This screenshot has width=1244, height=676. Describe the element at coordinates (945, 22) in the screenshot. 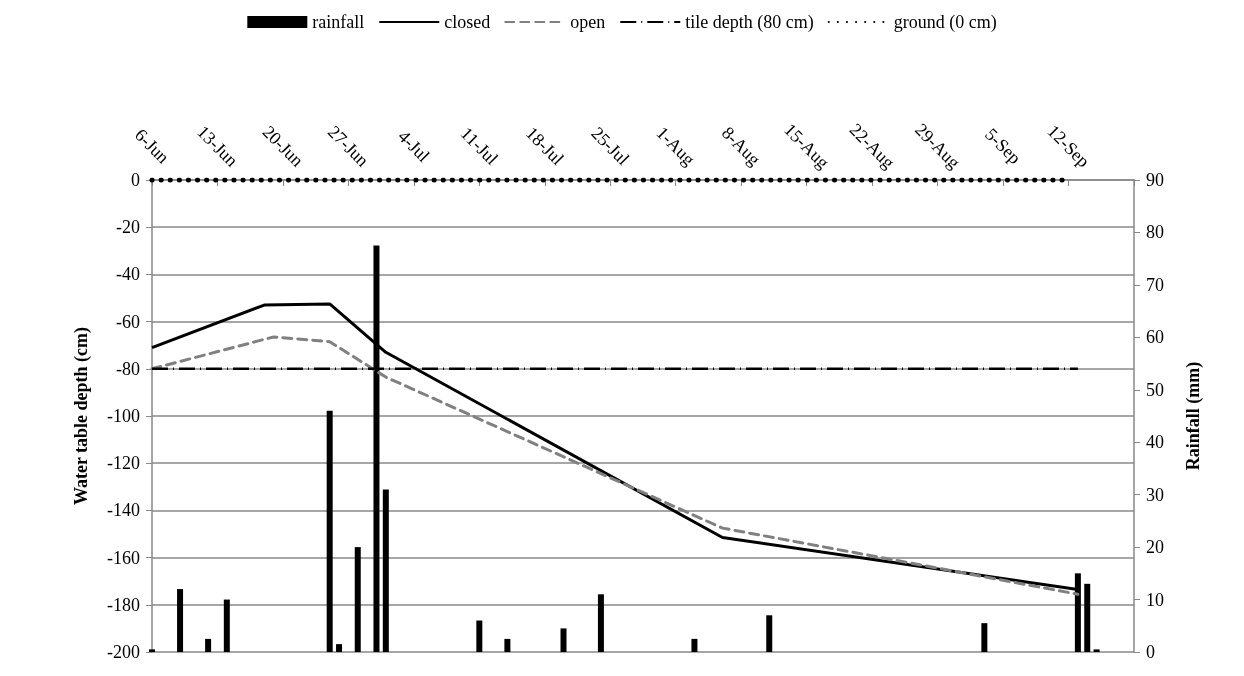

I see `legend-label: ground (0 cm)` at that location.